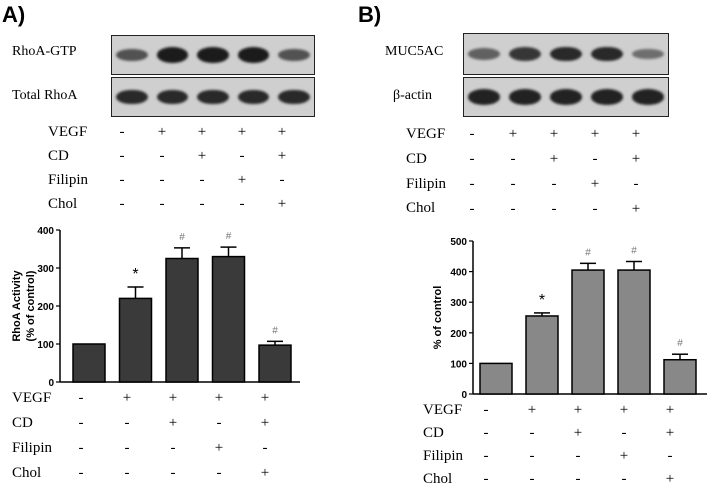 The height and width of the screenshot is (491, 709). What do you see at coordinates (45, 95) in the screenshot?
I see `blot-label-total-rhoa: Total RhoA` at bounding box center [45, 95].